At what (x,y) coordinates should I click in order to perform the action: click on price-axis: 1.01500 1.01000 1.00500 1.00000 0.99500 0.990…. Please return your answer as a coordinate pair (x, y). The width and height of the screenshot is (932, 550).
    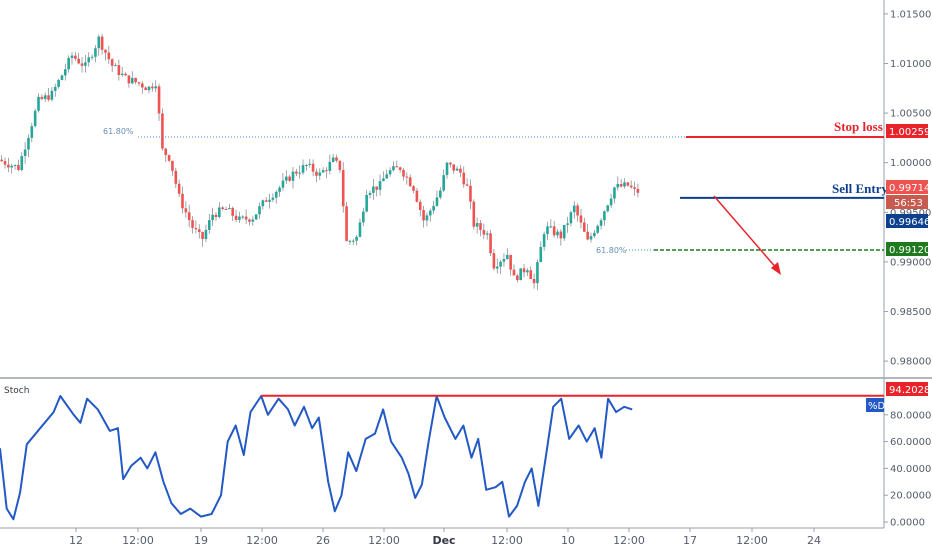
    Looking at the image, I should click on (907, 188).